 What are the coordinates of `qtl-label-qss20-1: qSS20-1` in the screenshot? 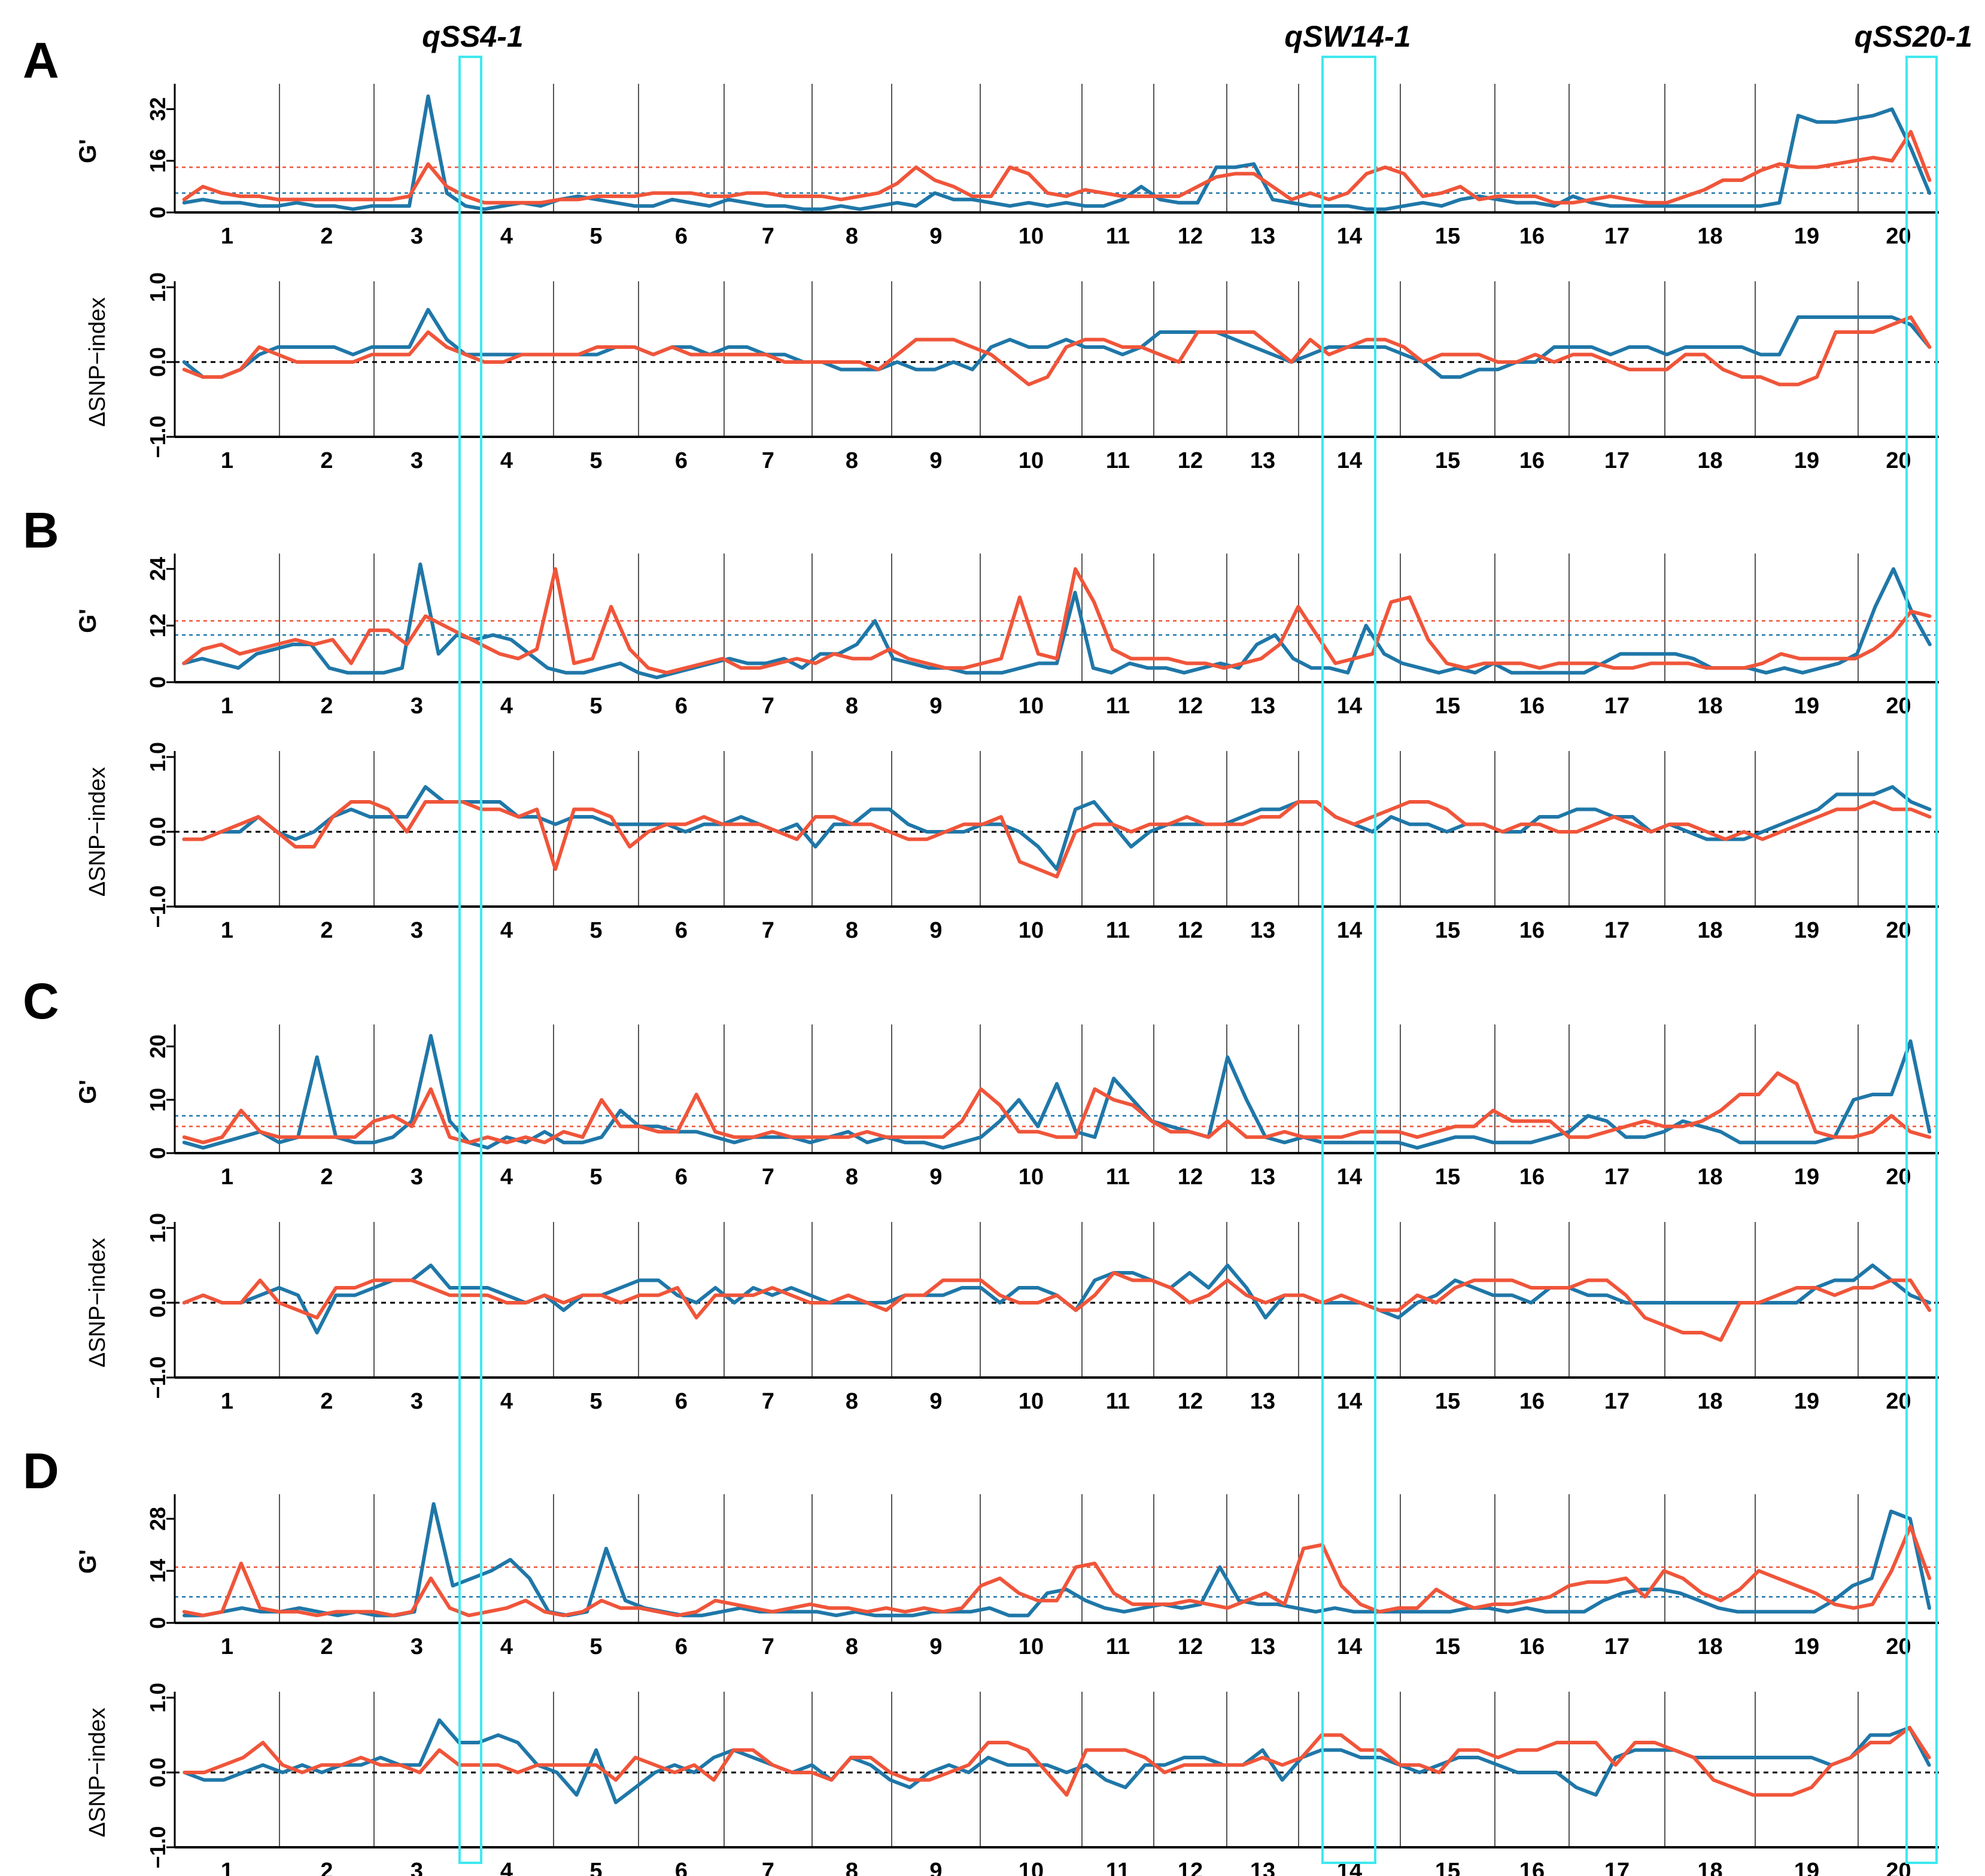 It's located at (1913, 36).